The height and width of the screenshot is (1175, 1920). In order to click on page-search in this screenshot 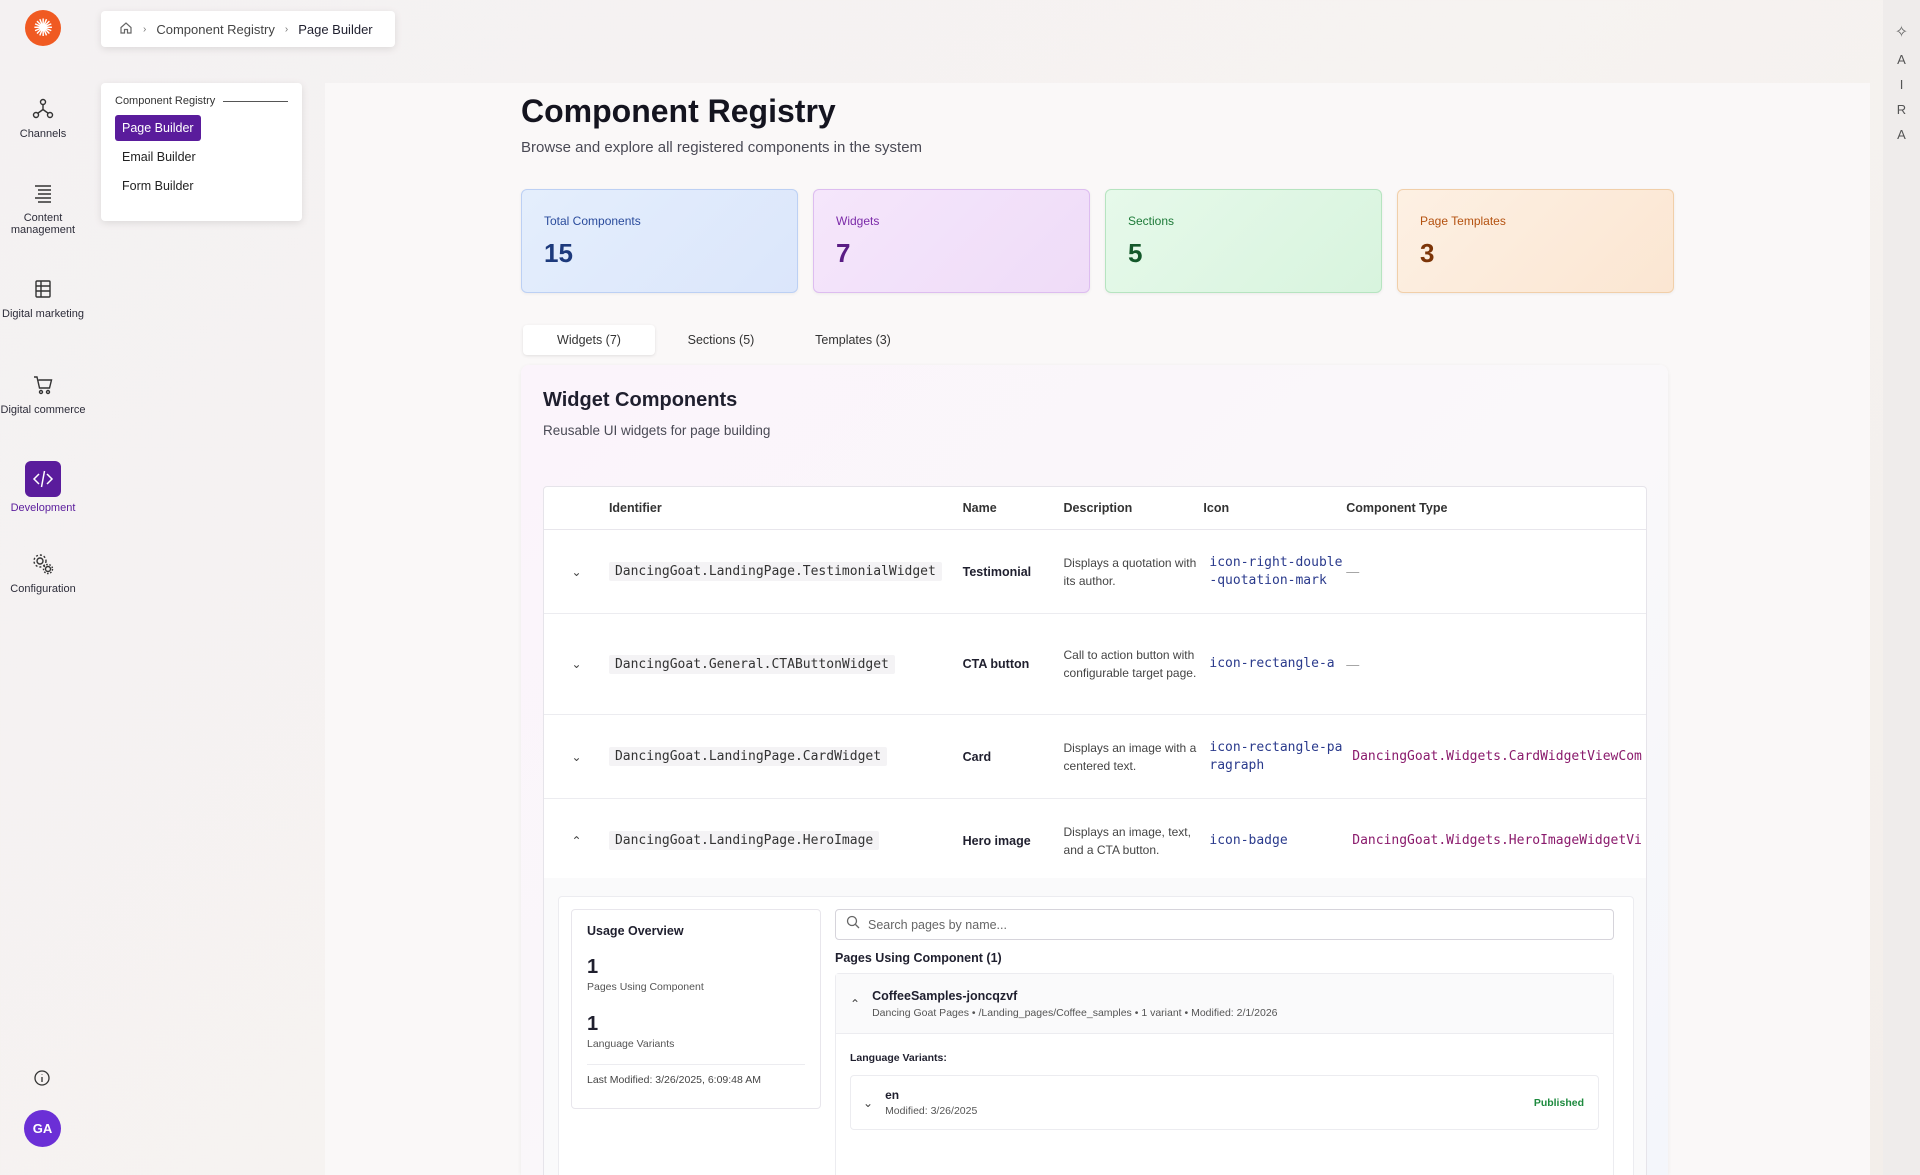, I will do `click(1224, 924)`.